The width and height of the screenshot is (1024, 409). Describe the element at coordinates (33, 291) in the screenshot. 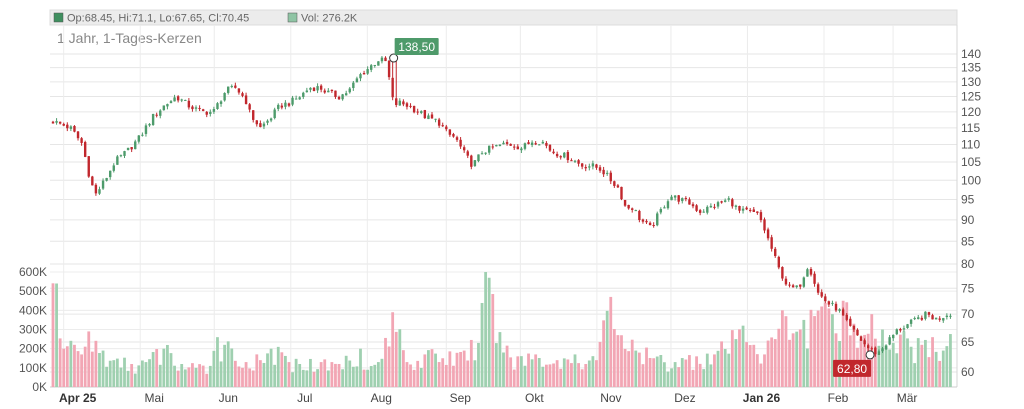

I see `volume-tick-label: 500K` at that location.